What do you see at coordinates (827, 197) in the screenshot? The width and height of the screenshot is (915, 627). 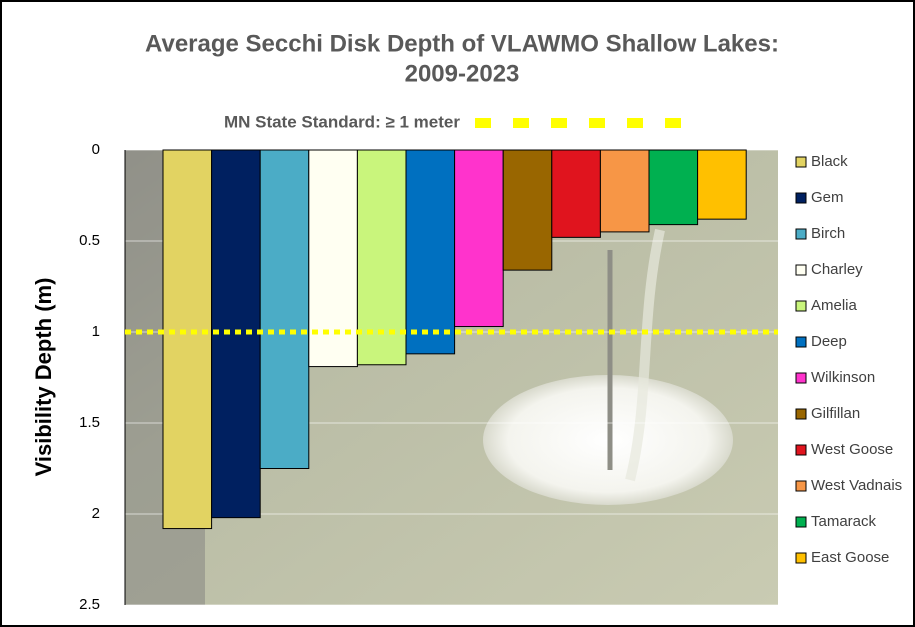 I see `legend-label: Gem` at bounding box center [827, 197].